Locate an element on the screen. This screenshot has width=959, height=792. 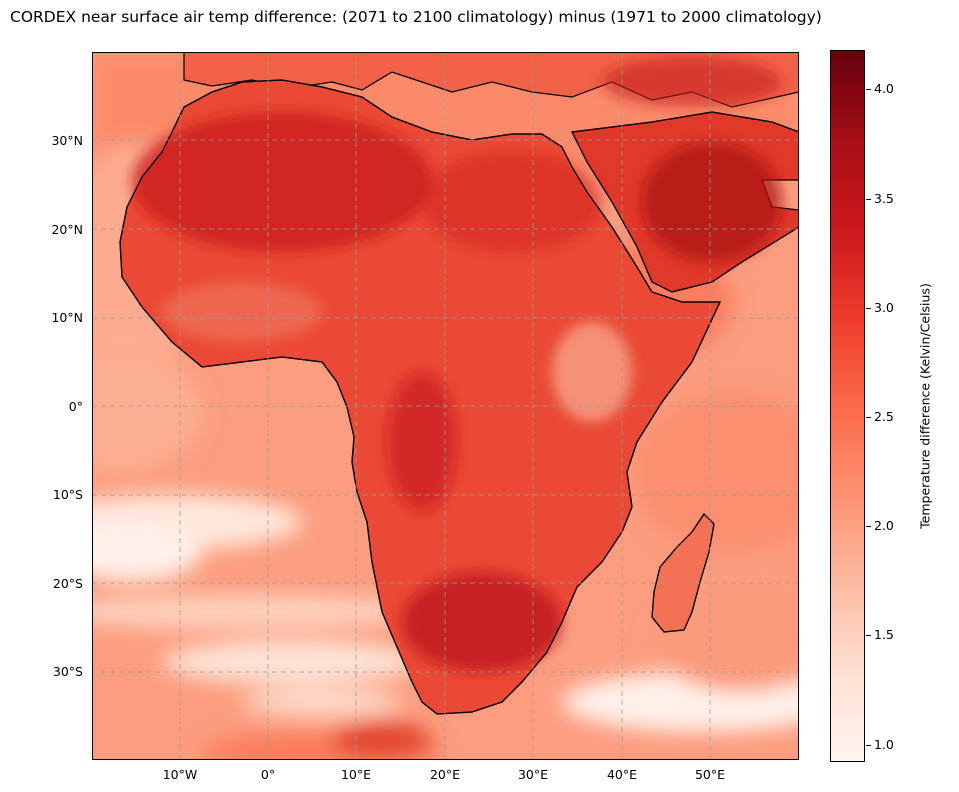
colorbar-tick-label: 2.0 is located at coordinates (884, 525).